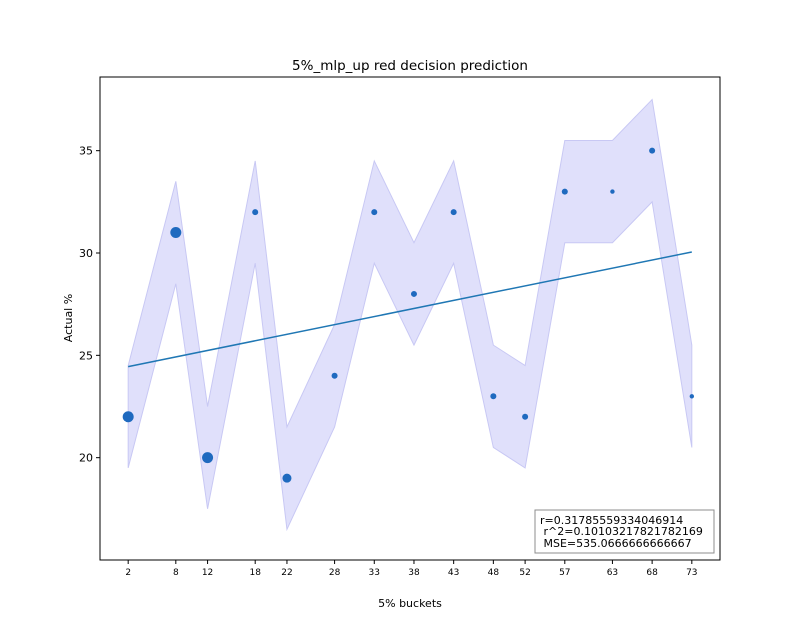 This screenshot has width=800, height=640. I want to click on trend-line, so click(410, 309).